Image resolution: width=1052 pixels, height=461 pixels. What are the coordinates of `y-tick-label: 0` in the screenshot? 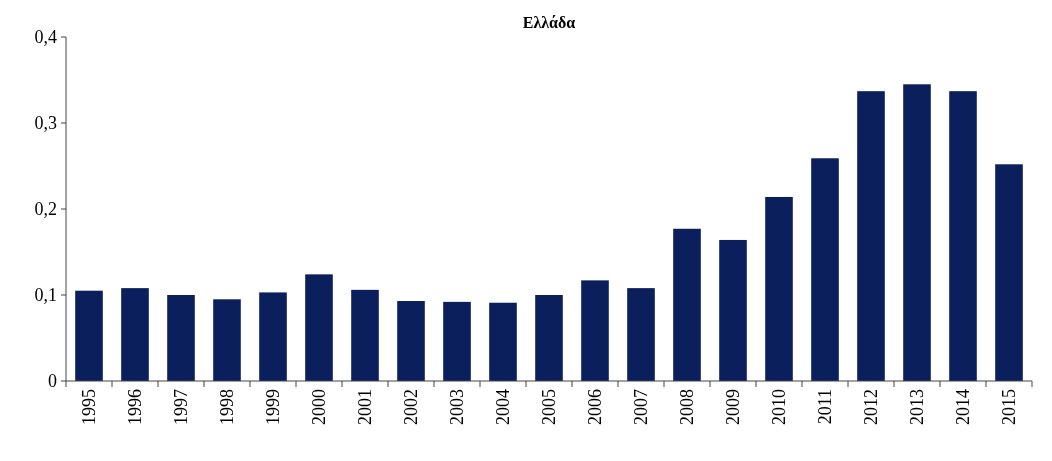 It's located at (52, 381).